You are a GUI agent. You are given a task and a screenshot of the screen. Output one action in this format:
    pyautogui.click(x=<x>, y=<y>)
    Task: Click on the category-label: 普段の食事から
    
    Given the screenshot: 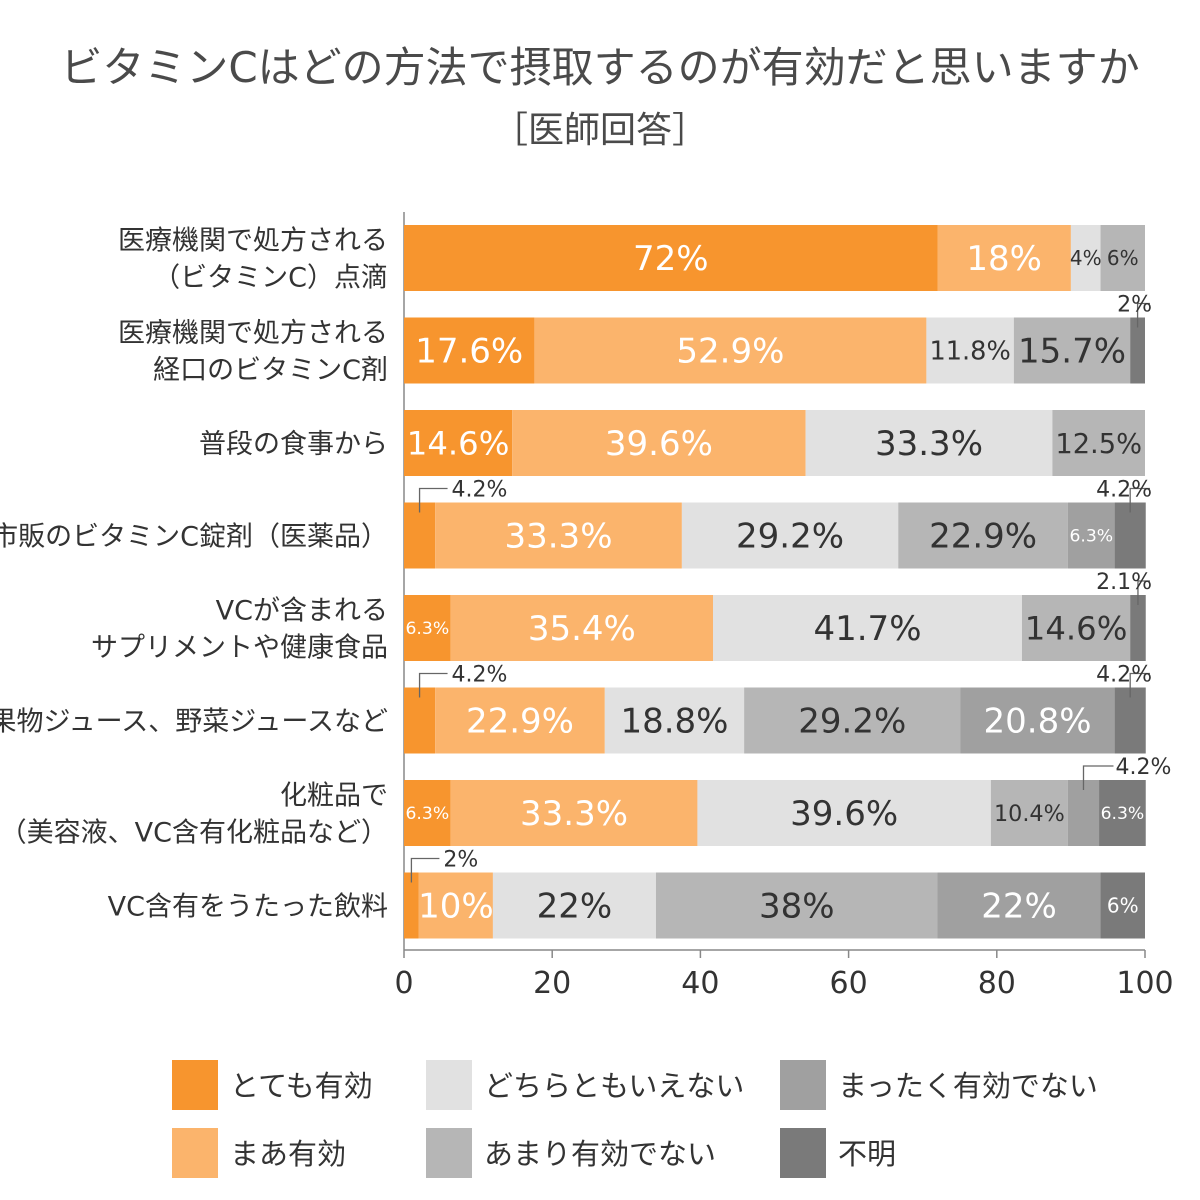 What is the action you would take?
    pyautogui.click(x=293, y=444)
    